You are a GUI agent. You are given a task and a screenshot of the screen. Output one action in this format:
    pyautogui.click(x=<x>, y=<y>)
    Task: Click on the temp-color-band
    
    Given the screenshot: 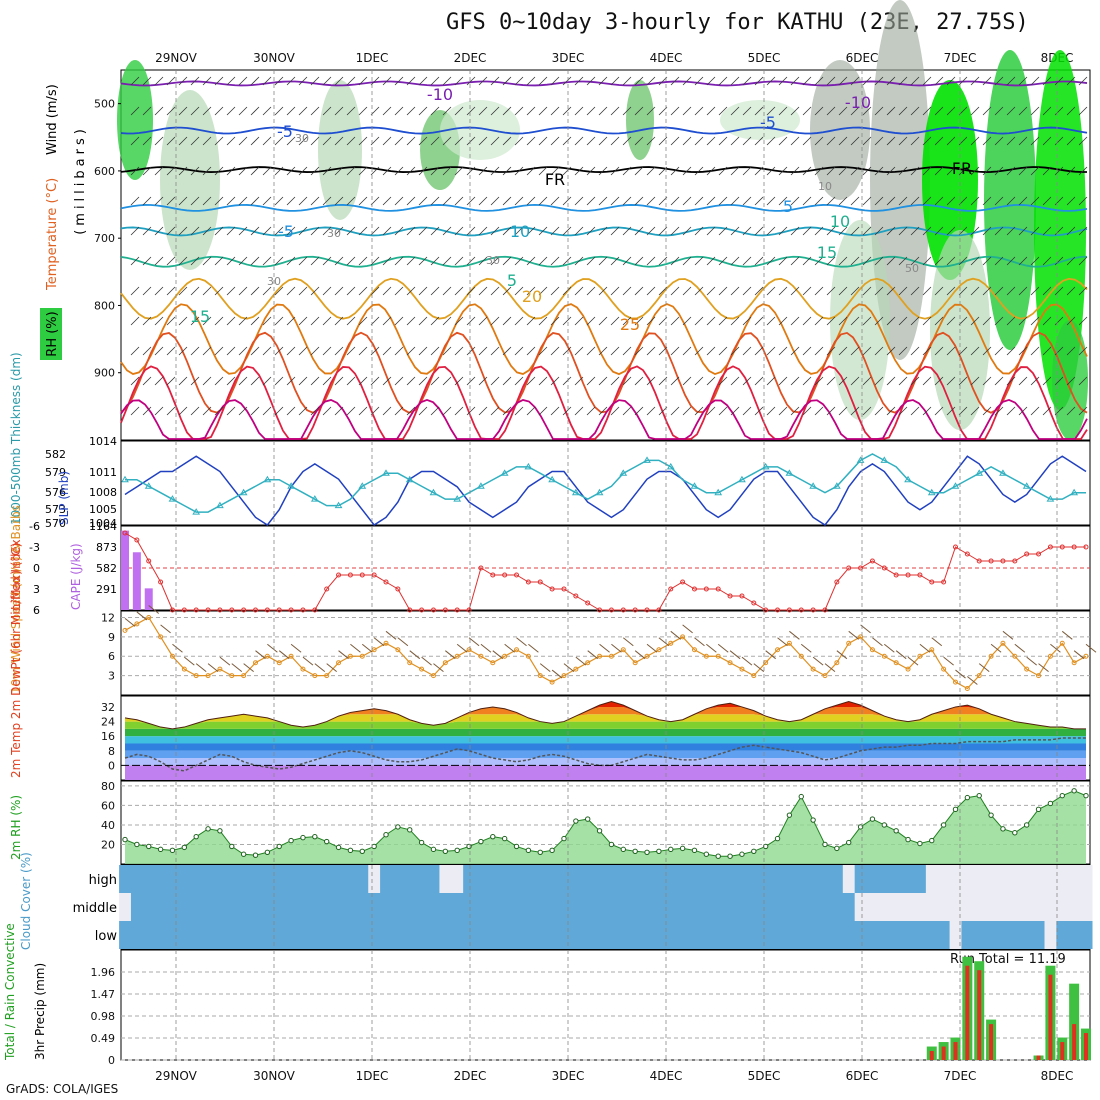 What is the action you would take?
    pyautogui.click(x=605, y=747)
    